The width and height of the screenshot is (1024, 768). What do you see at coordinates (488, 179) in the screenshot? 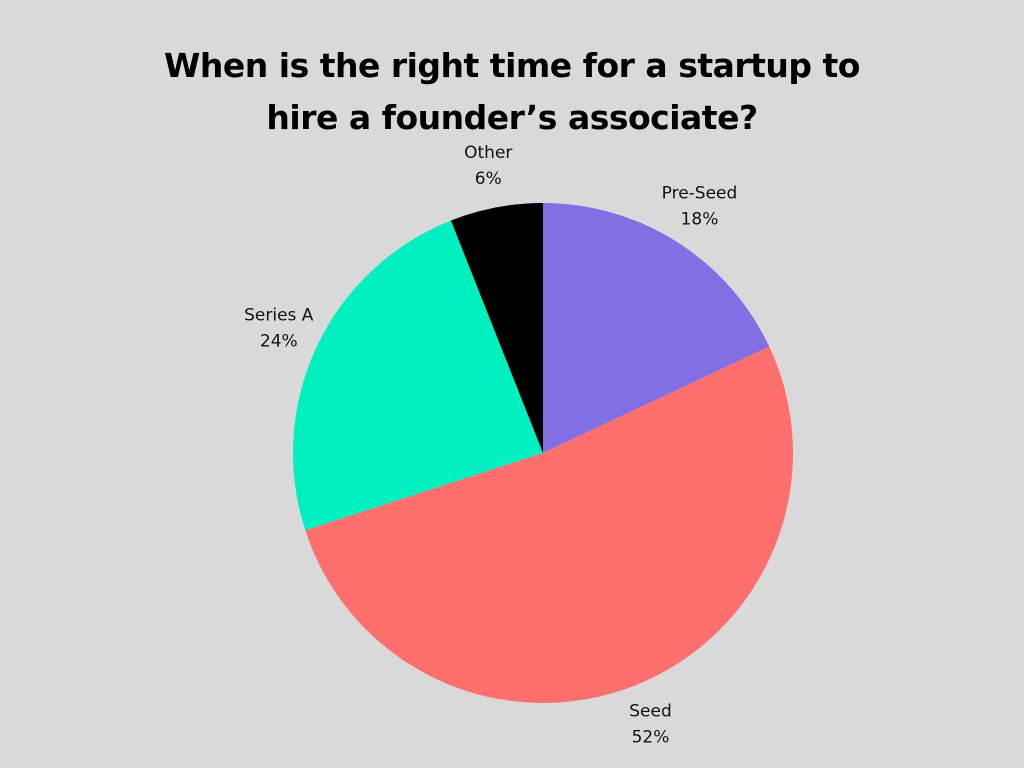
I see `slice-value-label: 6%` at bounding box center [488, 179].